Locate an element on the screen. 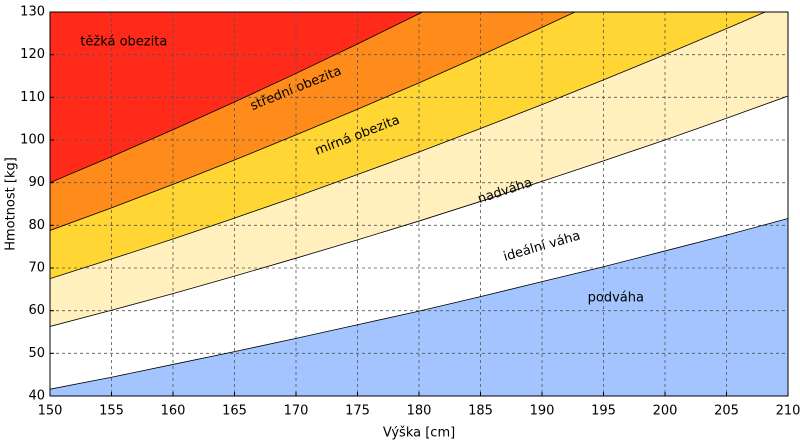 Image resolution: width=800 pixels, height=444 pixels. y-tick-label: 130 is located at coordinates (32, 12).